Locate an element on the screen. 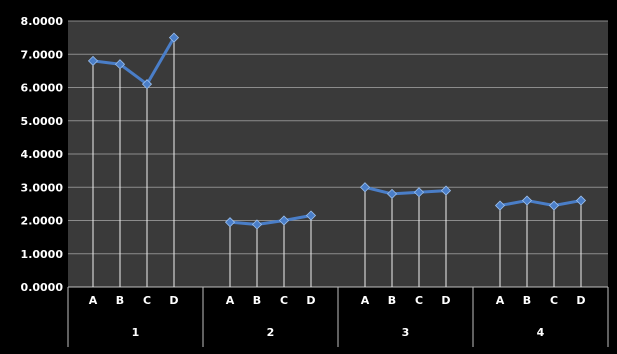  y-tick-label: 5.0000 is located at coordinates (42, 121).